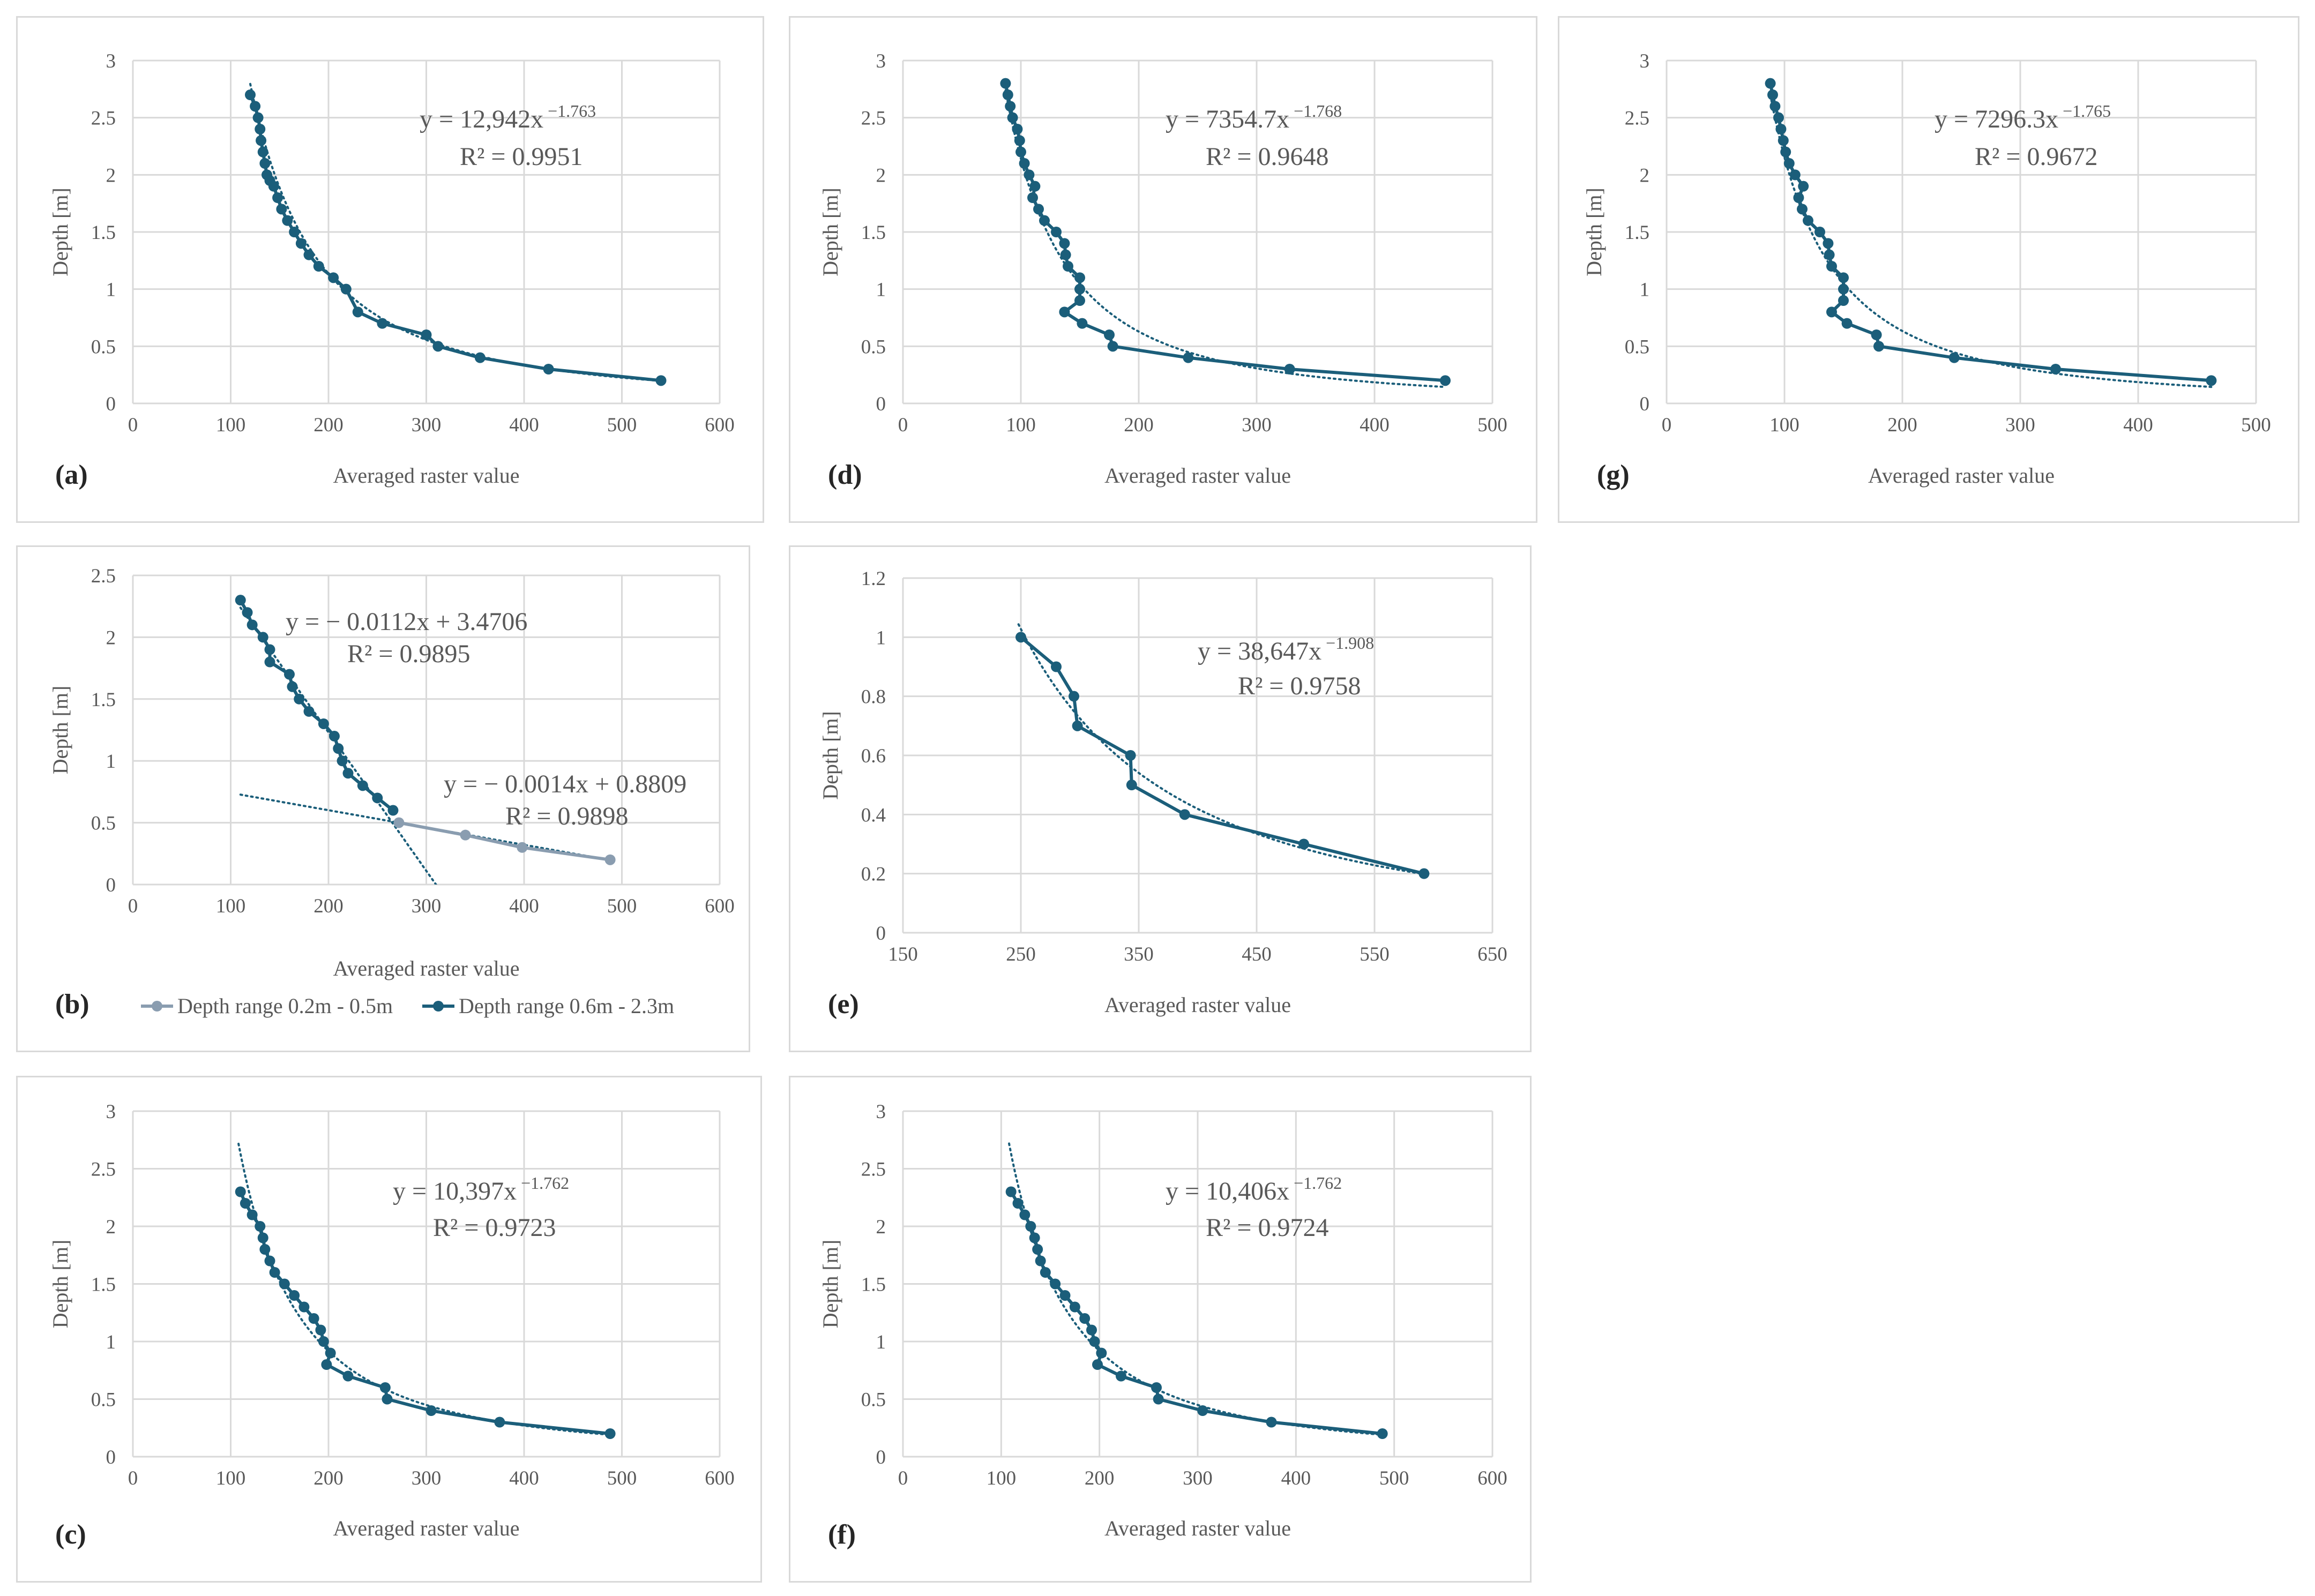 Image resolution: width=2315 pixels, height=1596 pixels. I want to click on r-squared: R² = 0.9898, so click(566, 816).